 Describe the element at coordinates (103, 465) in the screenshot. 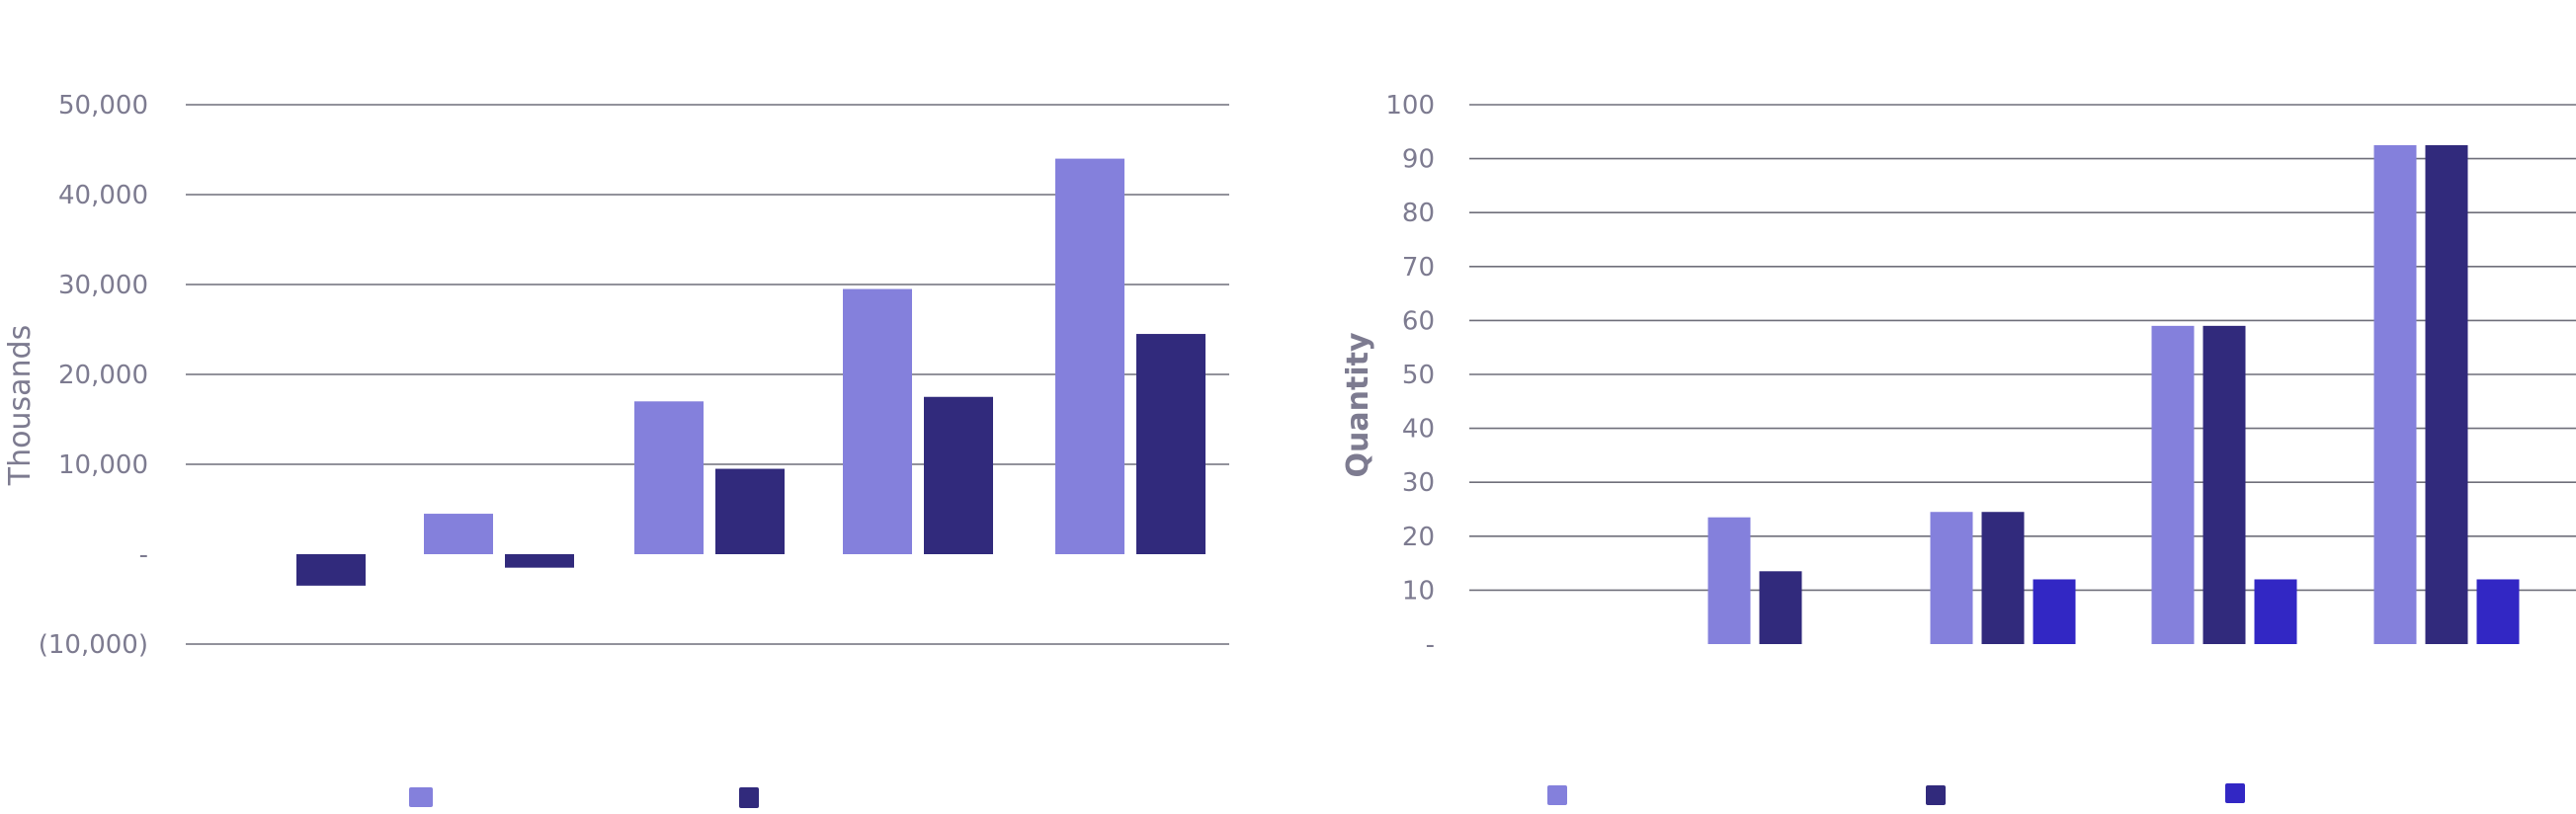

I see `left-y-tick-label: 10,000` at that location.